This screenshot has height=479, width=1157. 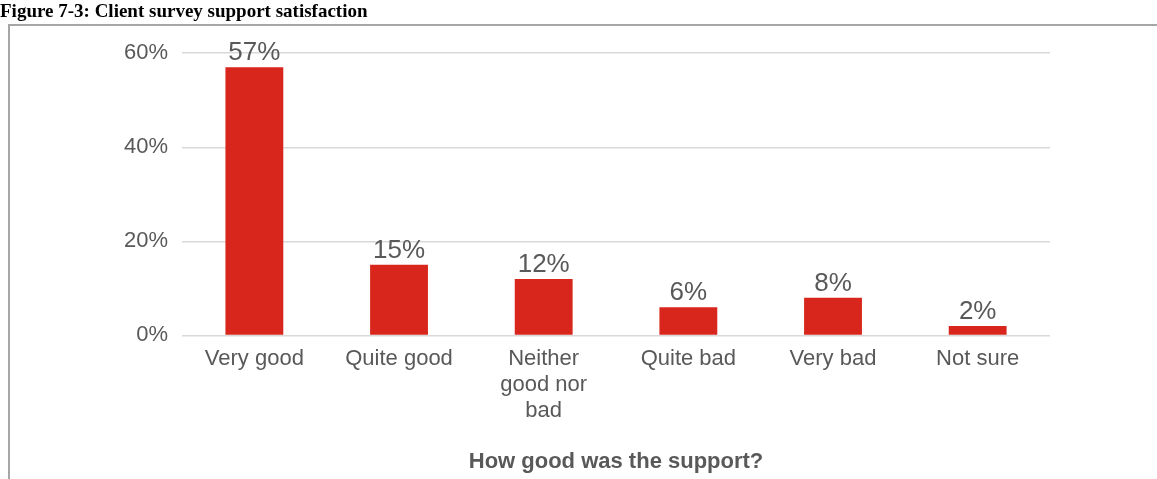 I want to click on x-tick-label: Quite bad, so click(x=688, y=357).